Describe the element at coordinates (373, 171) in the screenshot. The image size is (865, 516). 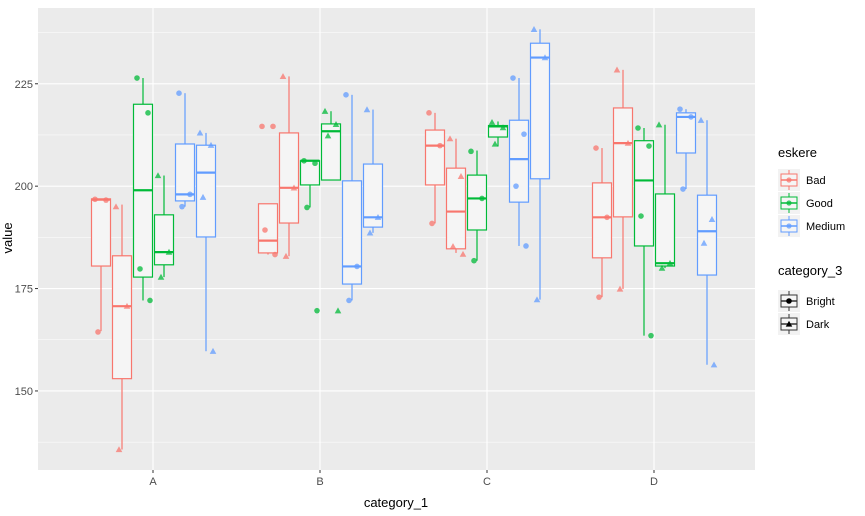
I see `box-B-medium-dark` at that location.